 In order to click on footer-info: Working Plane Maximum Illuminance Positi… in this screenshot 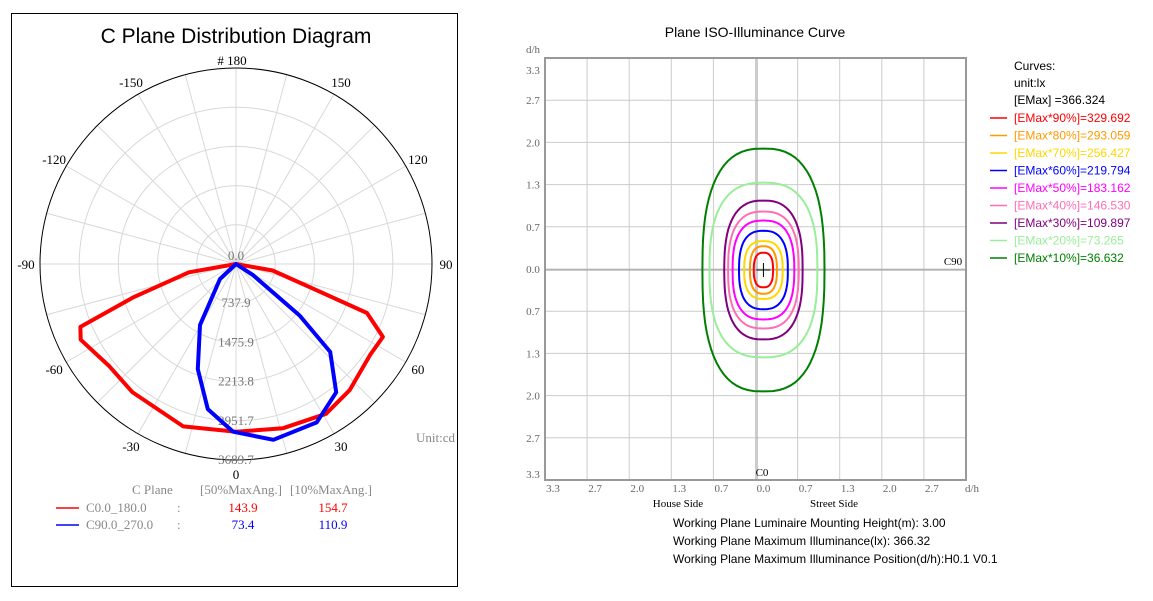, I will do `click(835, 559)`.